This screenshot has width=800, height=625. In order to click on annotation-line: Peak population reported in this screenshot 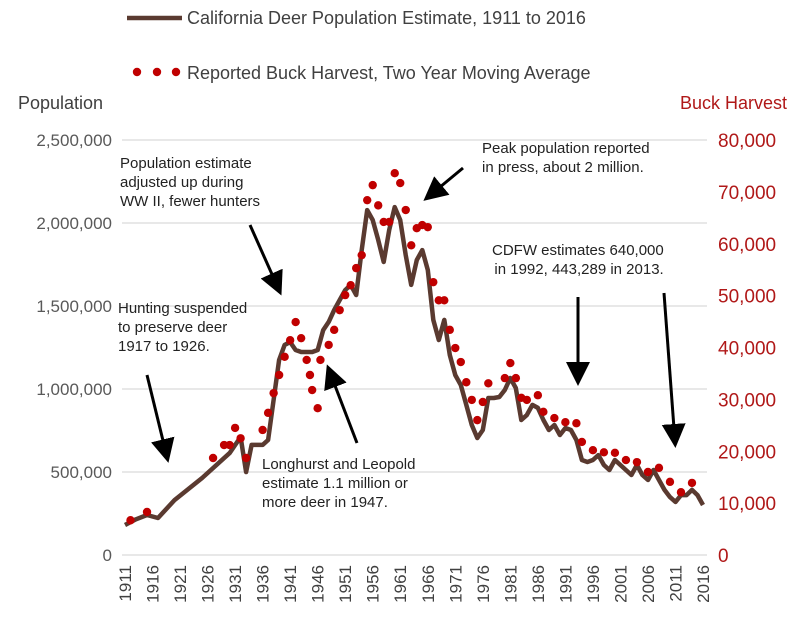, I will do `click(566, 148)`.